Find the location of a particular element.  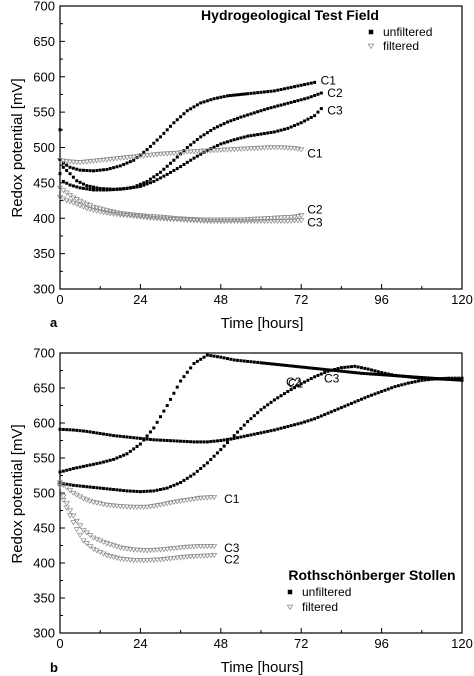

y-tick-label: 500 is located at coordinates (44, 493).